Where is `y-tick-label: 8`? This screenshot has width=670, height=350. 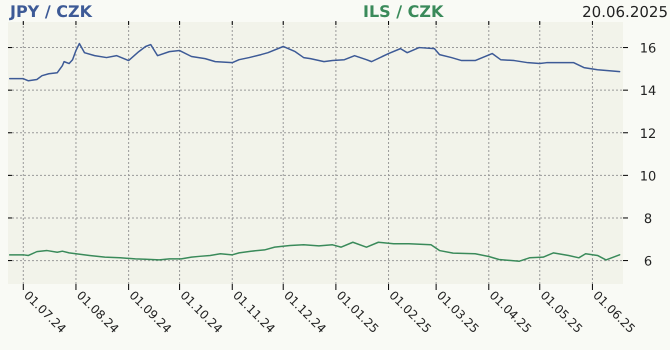 y-tick-label: 8 is located at coordinates (648, 219).